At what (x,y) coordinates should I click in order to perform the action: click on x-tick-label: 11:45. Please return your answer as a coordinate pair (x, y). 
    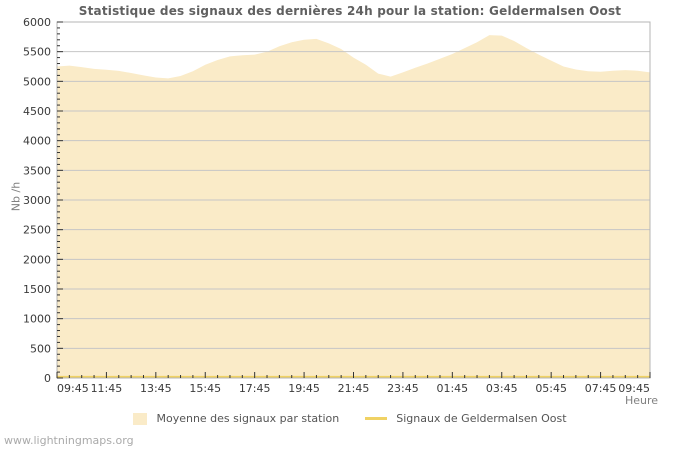
    Looking at the image, I should click on (107, 388).